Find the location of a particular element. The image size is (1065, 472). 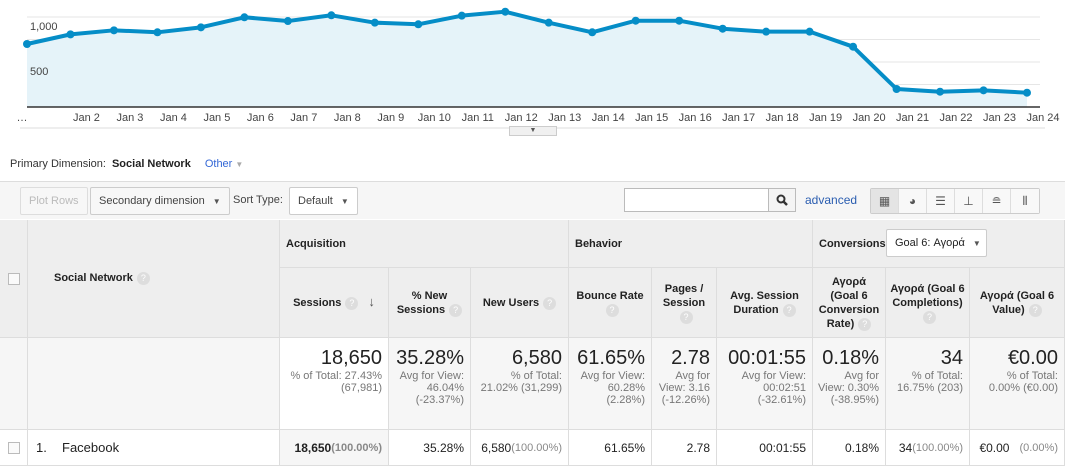

pivot-view-icon: ⦀ is located at coordinates (1025, 201).